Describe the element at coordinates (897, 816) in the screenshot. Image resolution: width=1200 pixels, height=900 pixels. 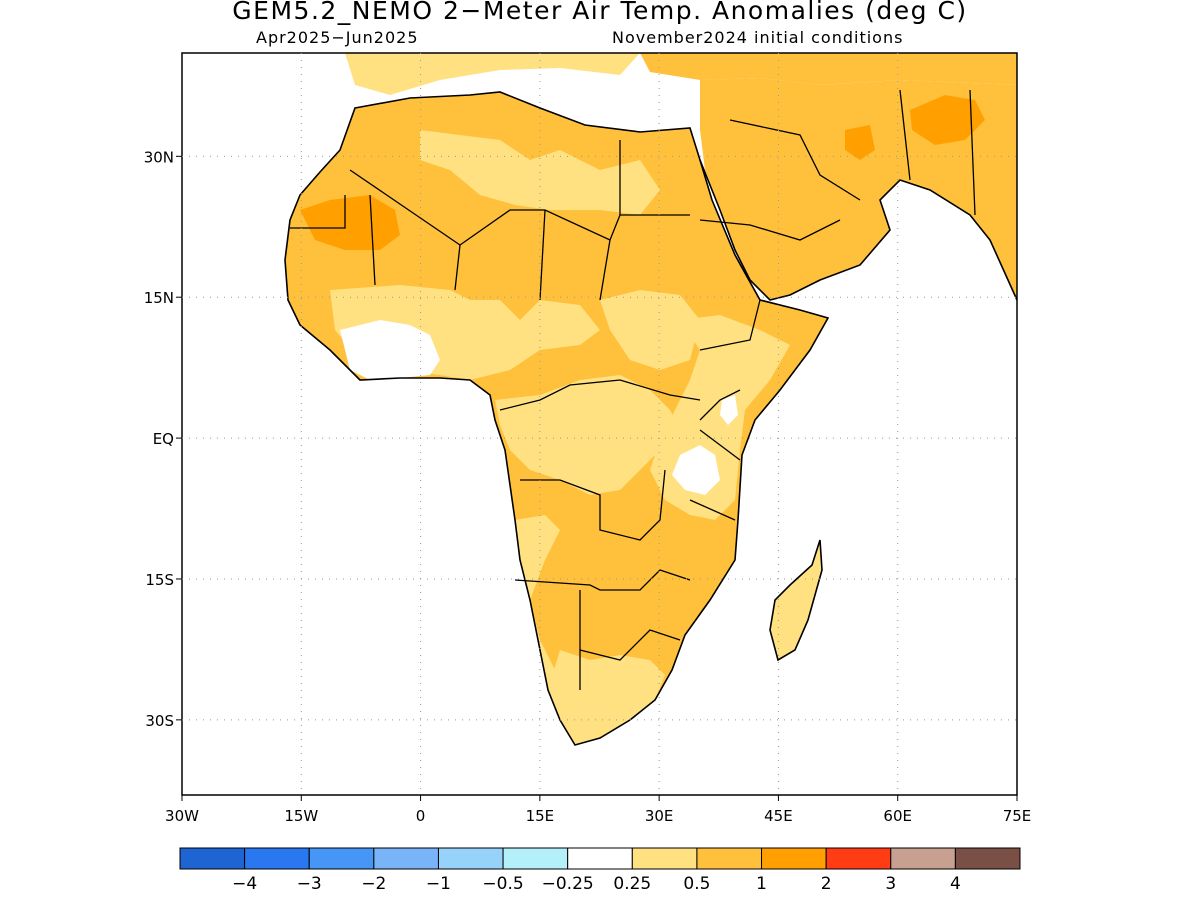
I see `x-tick-label: 60E` at that location.